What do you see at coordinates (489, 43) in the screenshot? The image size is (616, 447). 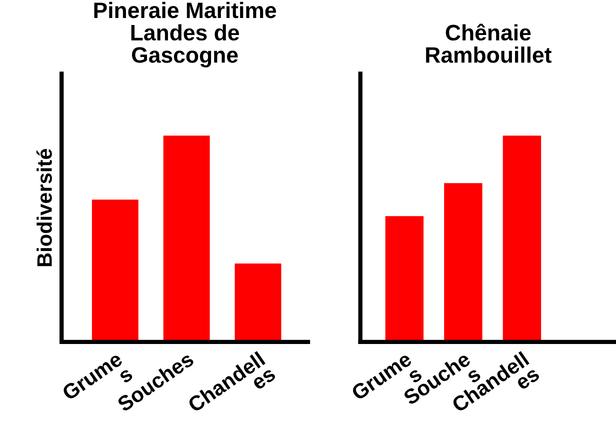 I see `chart-title: Chênaie Rambouillet` at bounding box center [489, 43].